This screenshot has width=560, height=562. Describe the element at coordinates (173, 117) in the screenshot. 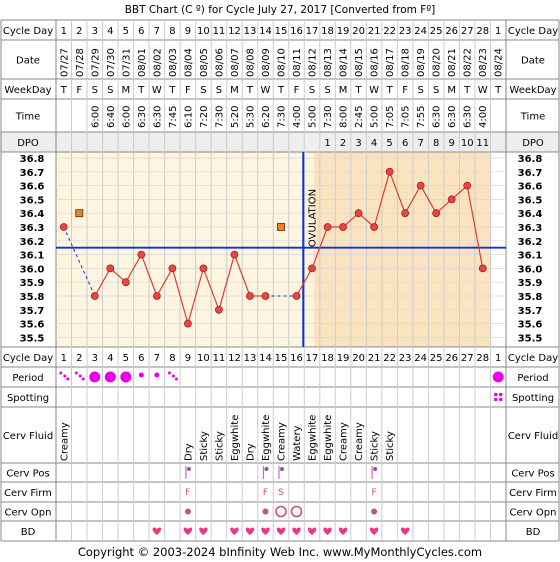

I see `time-label: 7:45` at that location.